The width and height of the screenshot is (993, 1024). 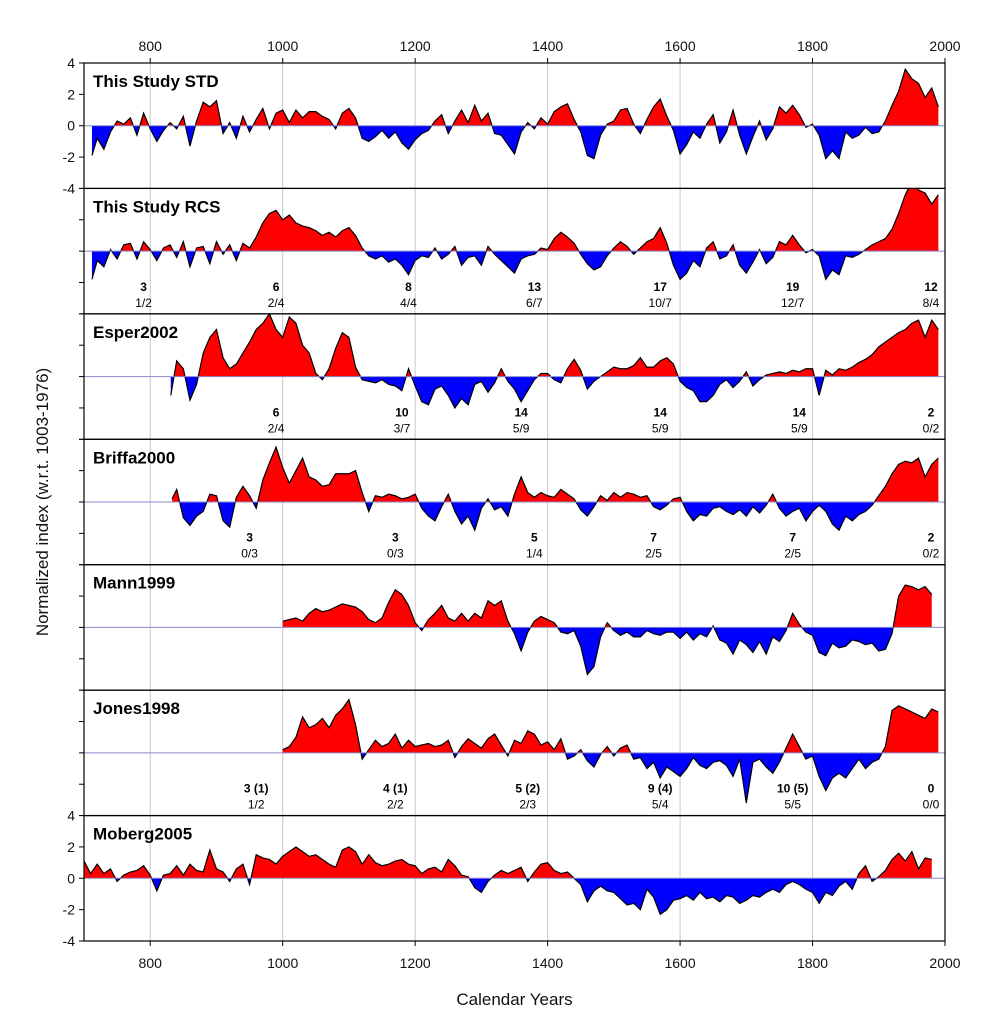 I want to click on count-label-bottom: 5/4, so click(x=660, y=805).